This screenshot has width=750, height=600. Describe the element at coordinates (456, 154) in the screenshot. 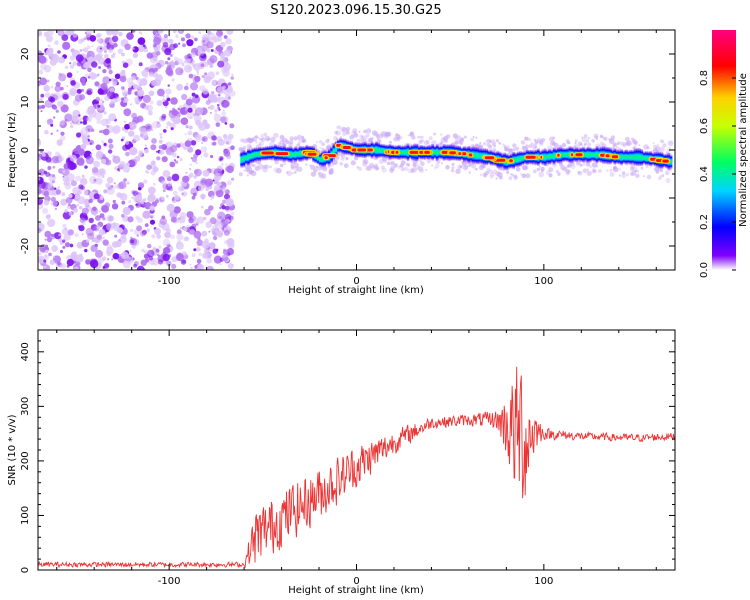

I see `spectral-ridge` at that location.